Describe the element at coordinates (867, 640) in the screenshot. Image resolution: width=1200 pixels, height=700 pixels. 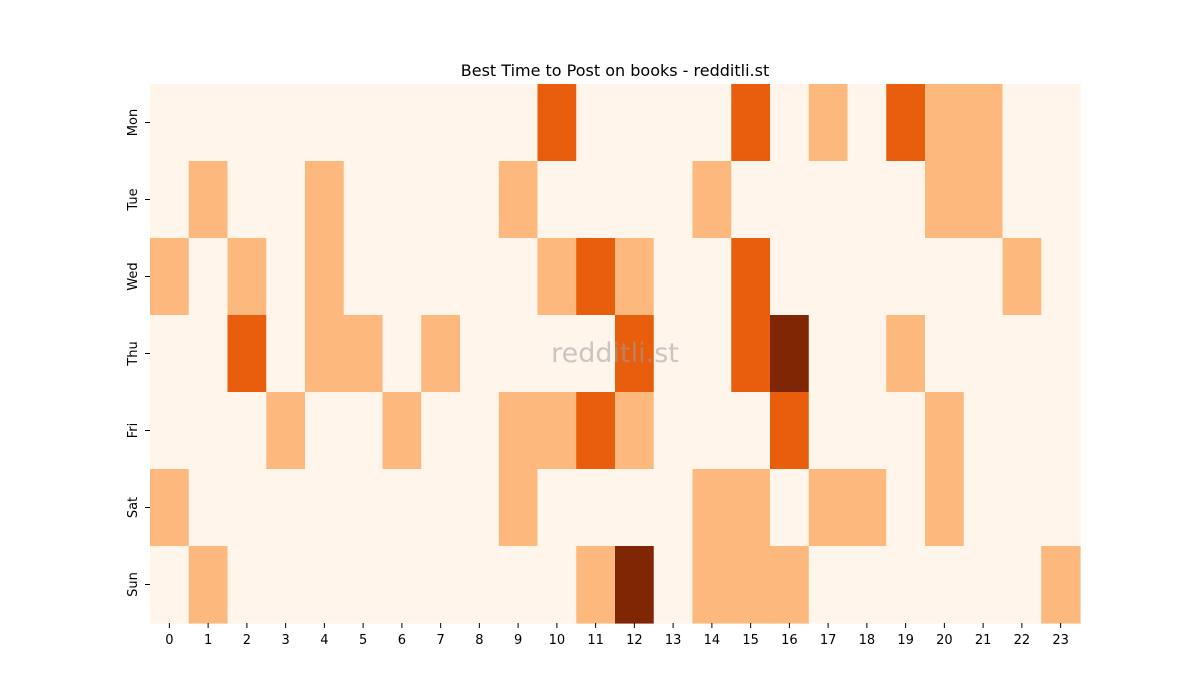
I see `x-tick-label-18: 18` at that location.